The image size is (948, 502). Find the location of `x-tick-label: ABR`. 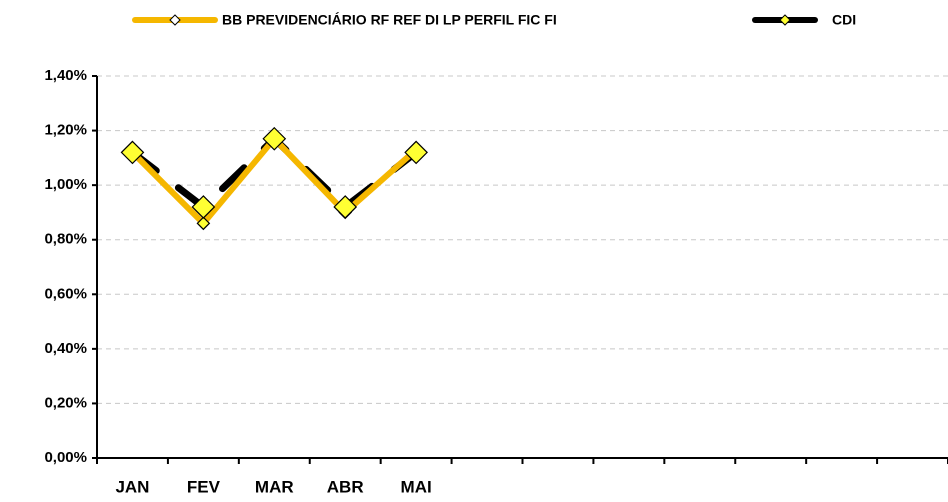

x-tick-label: ABR is located at coordinates (345, 486).